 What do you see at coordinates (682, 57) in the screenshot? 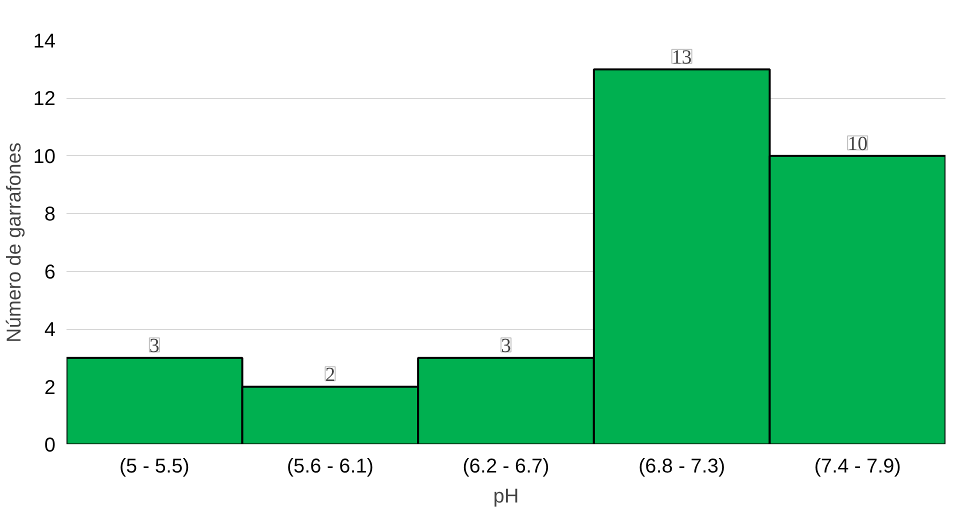
I see `data-label: 13` at bounding box center [682, 57].